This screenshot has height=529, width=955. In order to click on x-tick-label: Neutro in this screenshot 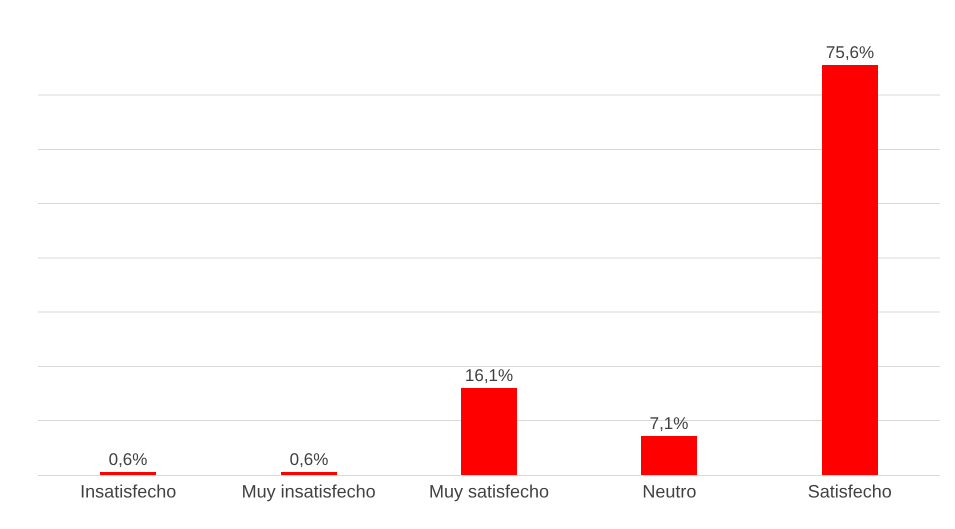, I will do `click(669, 492)`.